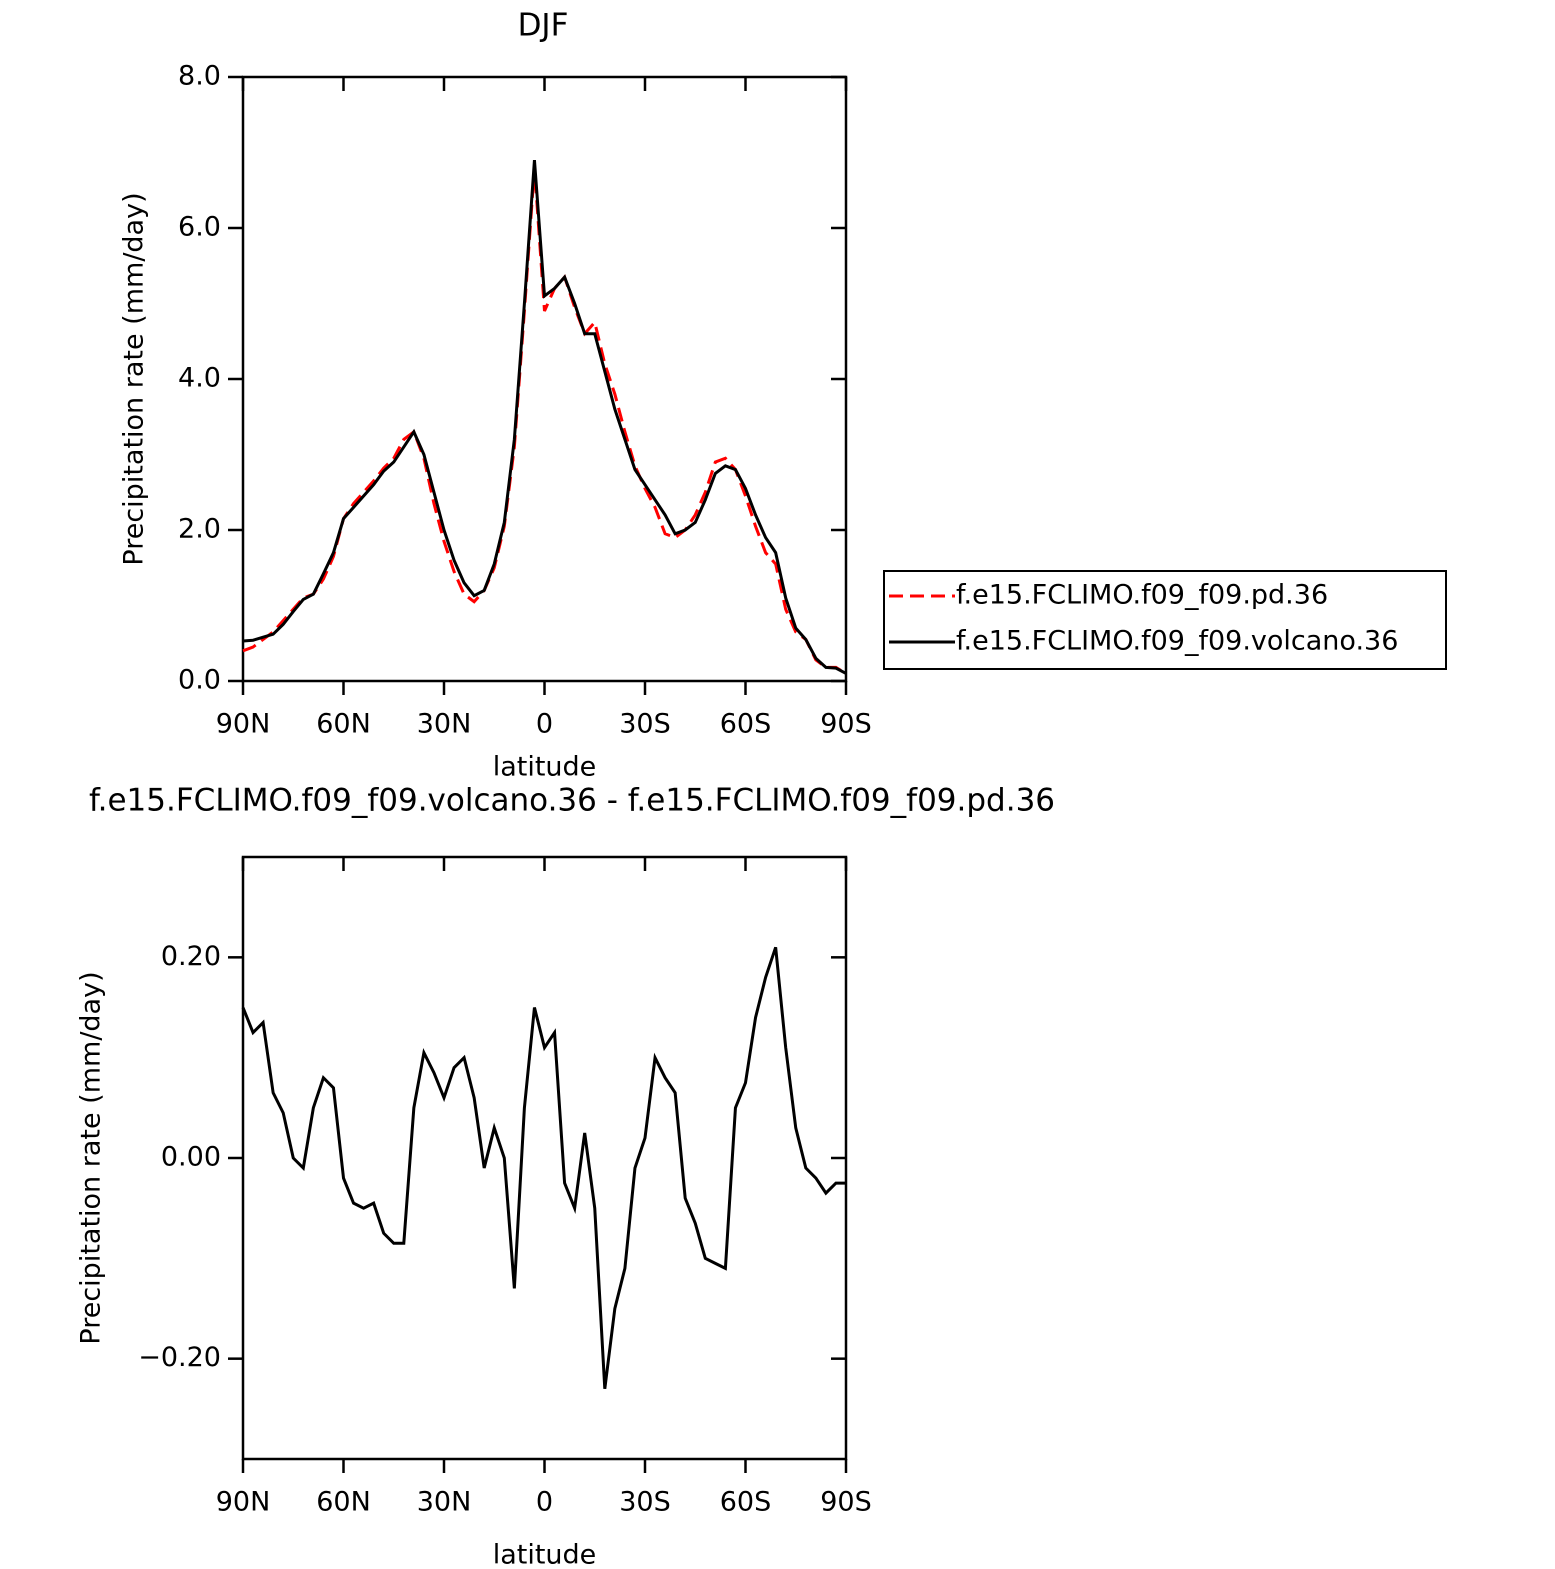 The height and width of the screenshot is (1569, 1555). What do you see at coordinates (199, 227) in the screenshot?
I see `y-tick-label: 6.0` at bounding box center [199, 227].